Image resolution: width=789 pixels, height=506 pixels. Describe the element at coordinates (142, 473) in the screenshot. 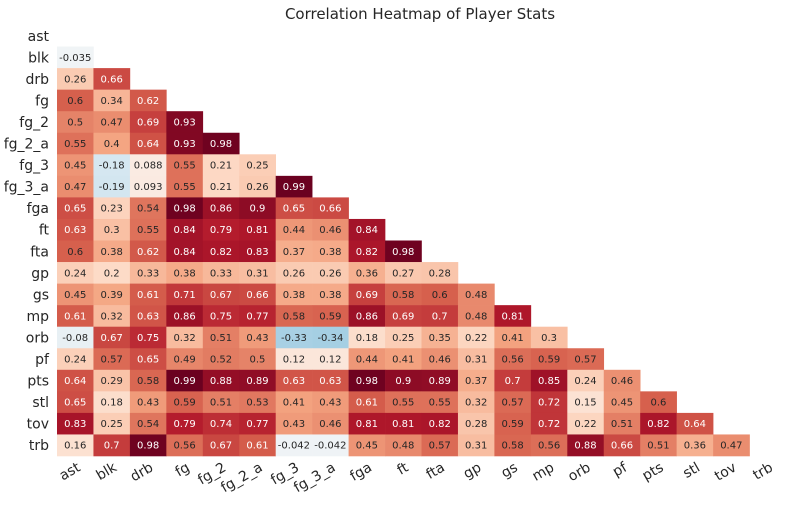

I see `column-tick-label: drb` at that location.